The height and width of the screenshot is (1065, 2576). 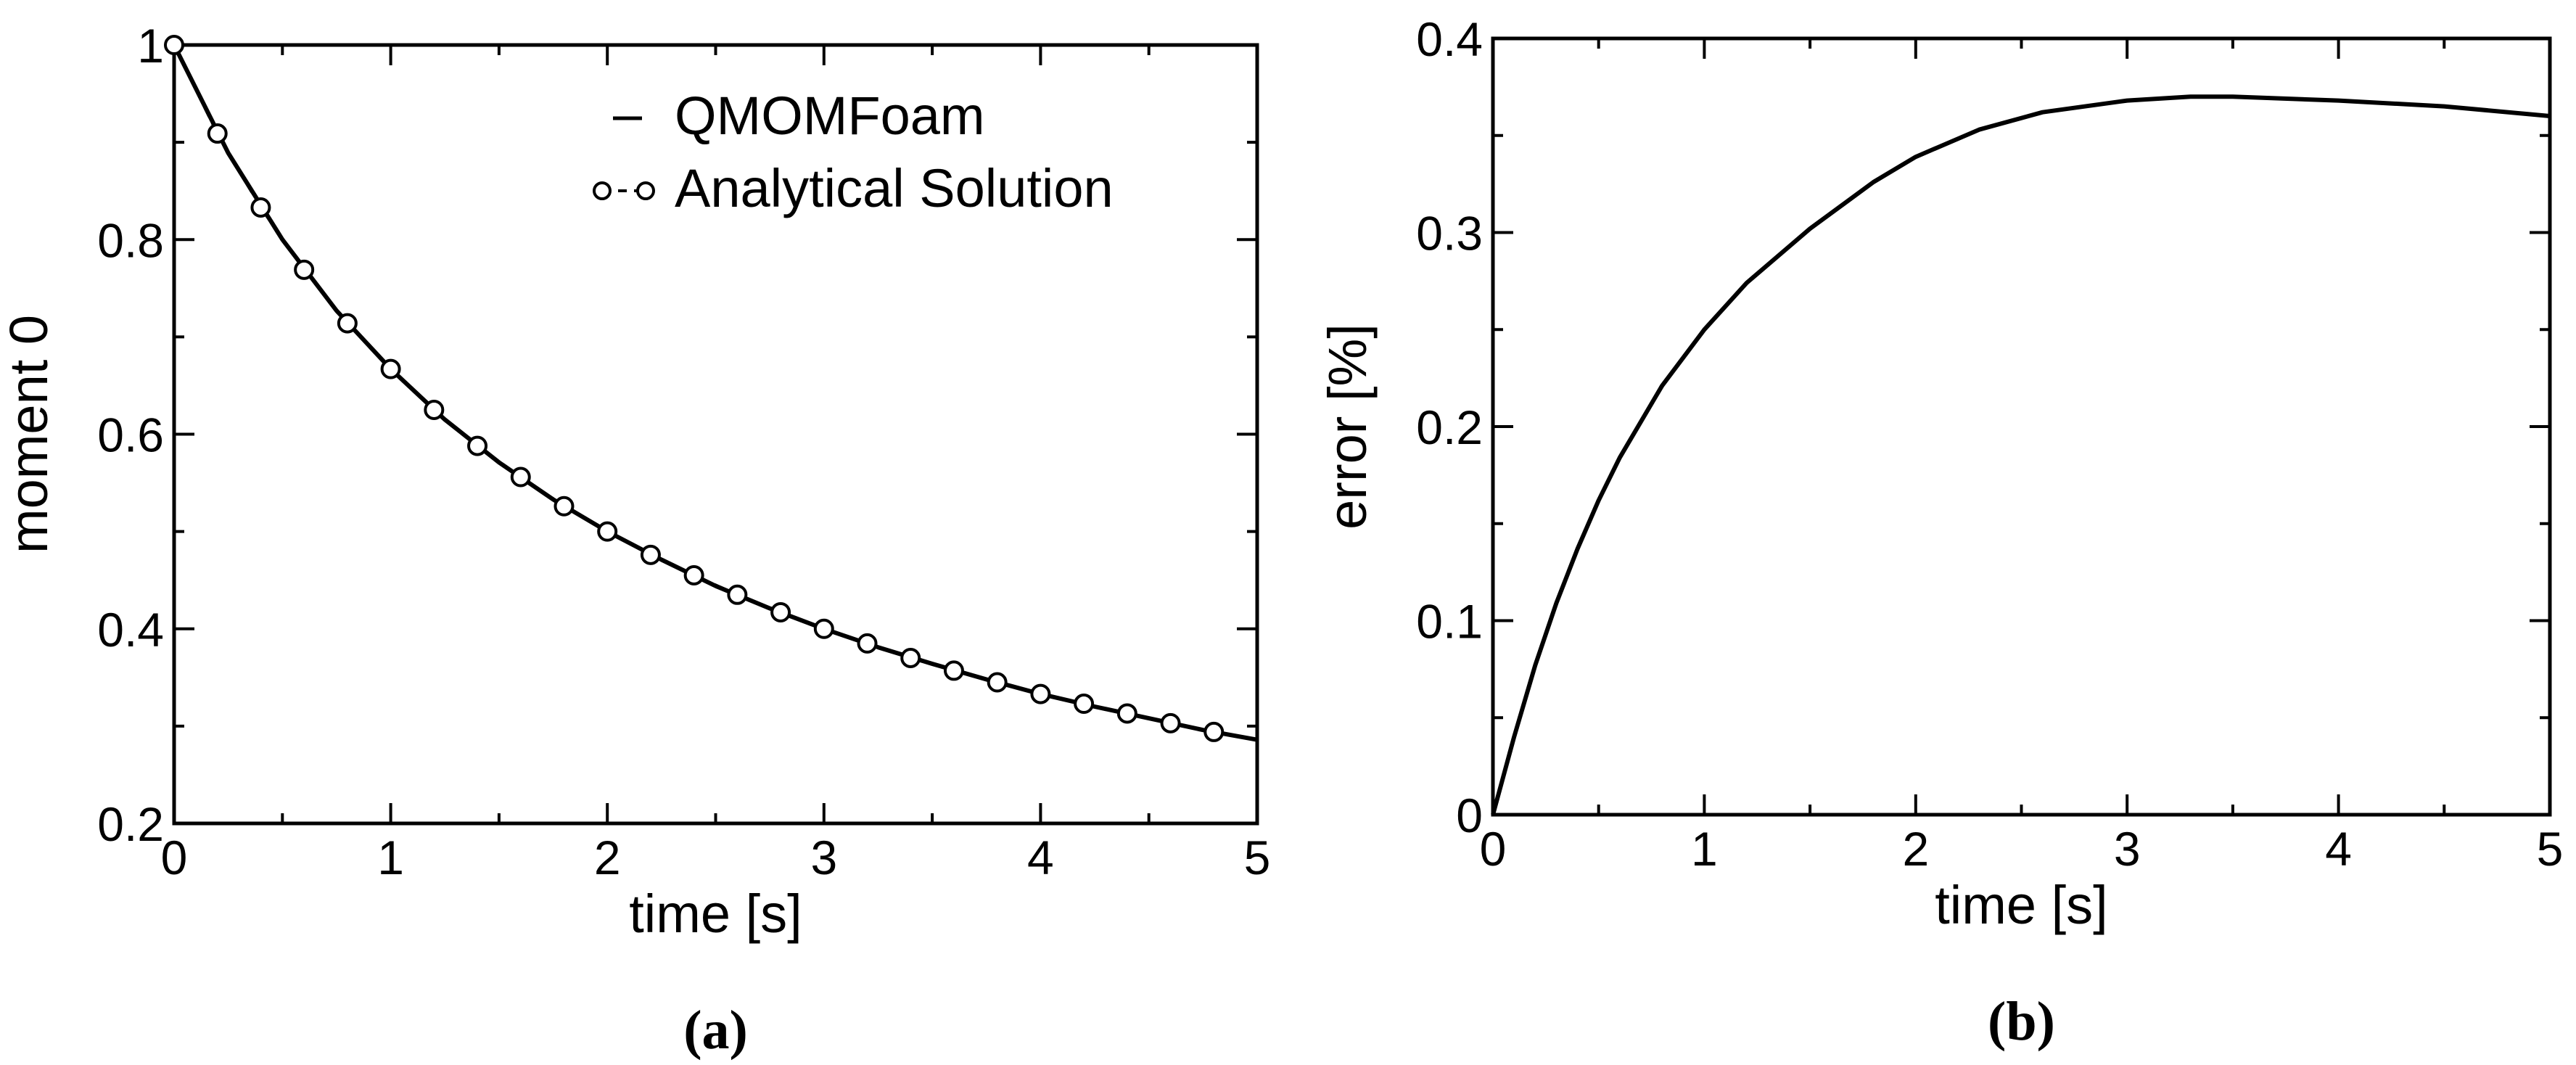 I want to click on y-axis-label: error [%], so click(x=1347, y=427).